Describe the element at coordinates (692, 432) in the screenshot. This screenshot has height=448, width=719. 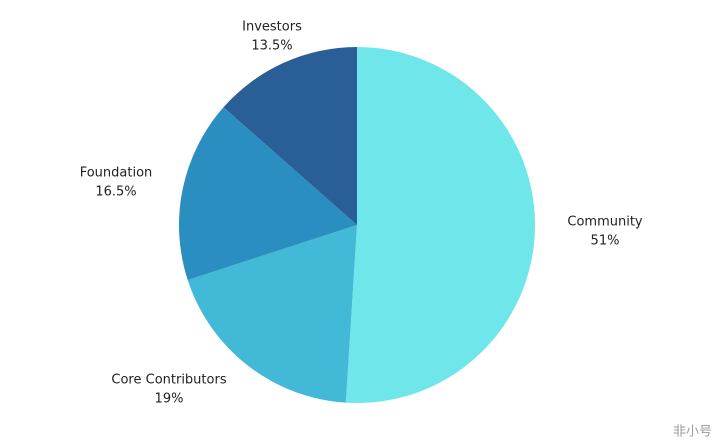
I see `watermark: 非小号` at that location.